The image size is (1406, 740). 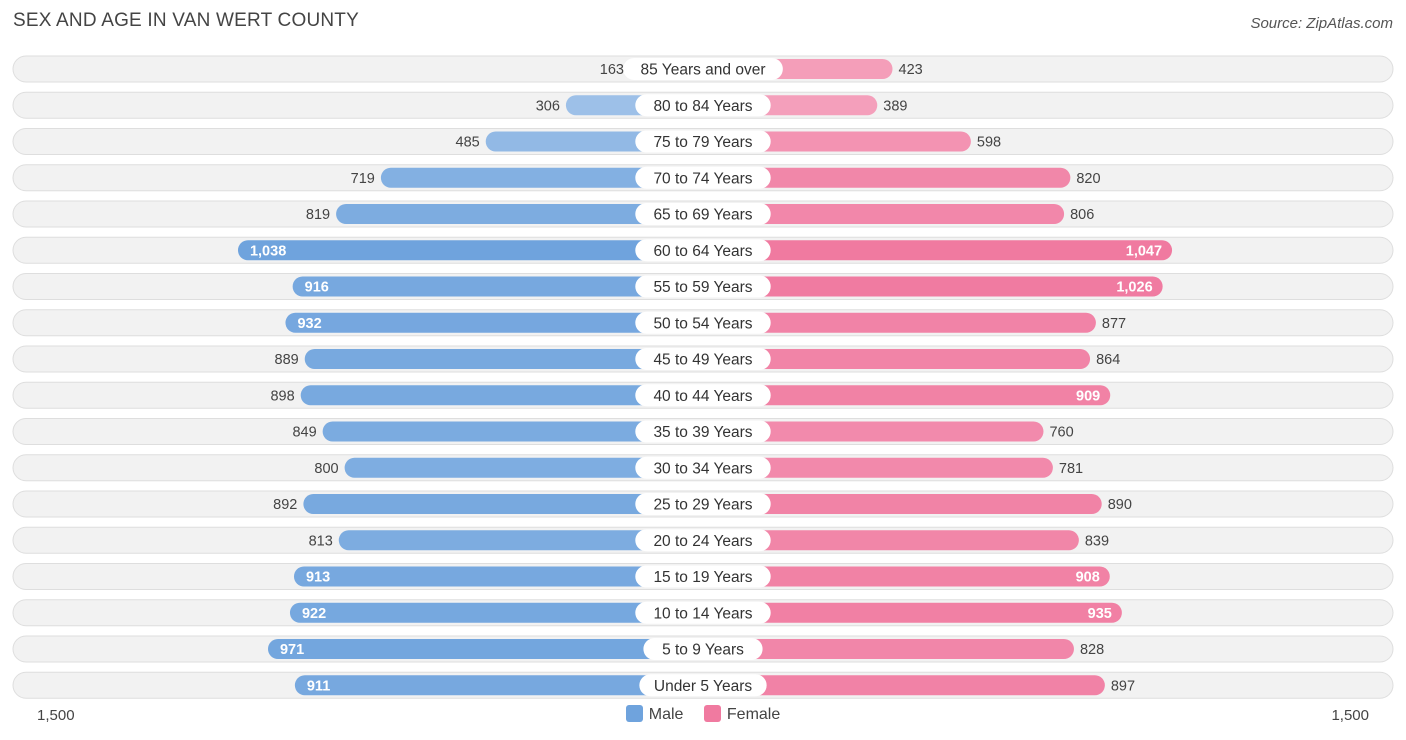 I want to click on category-label: 85 Years and over, so click(x=703, y=70).